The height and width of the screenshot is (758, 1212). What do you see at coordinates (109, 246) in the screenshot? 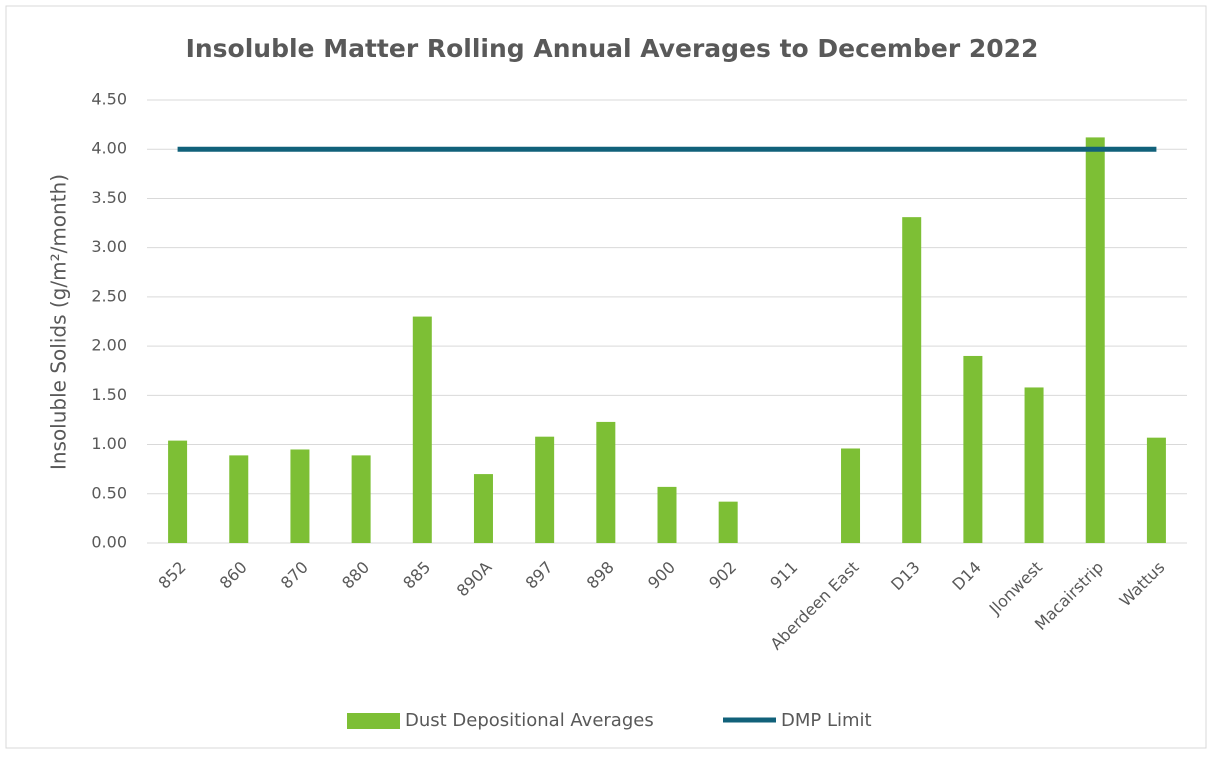
I see `y-tick-label: 3.00` at bounding box center [109, 246].